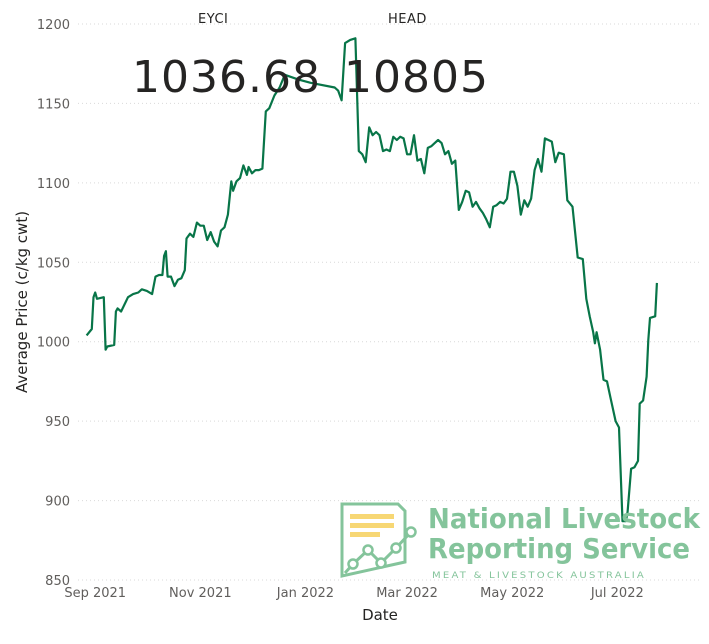  Describe the element at coordinates (564, 518) in the screenshot. I see `logo-line-1: National Livestock` at that location.